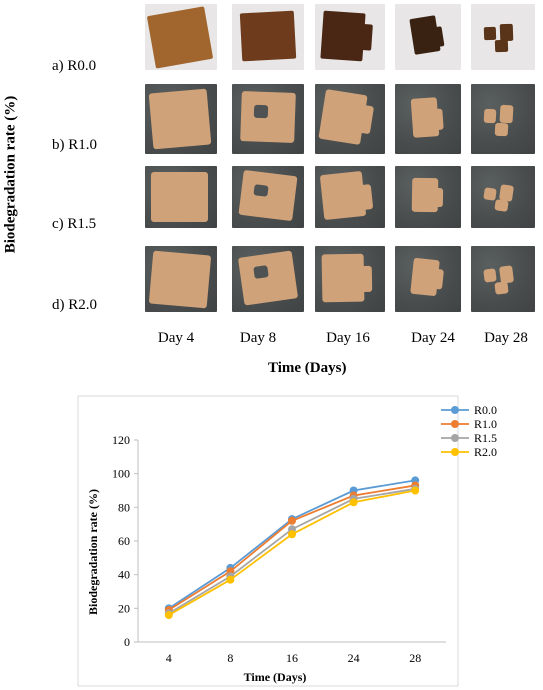  I want to click on x-tick-label: 8, so click(230, 658).